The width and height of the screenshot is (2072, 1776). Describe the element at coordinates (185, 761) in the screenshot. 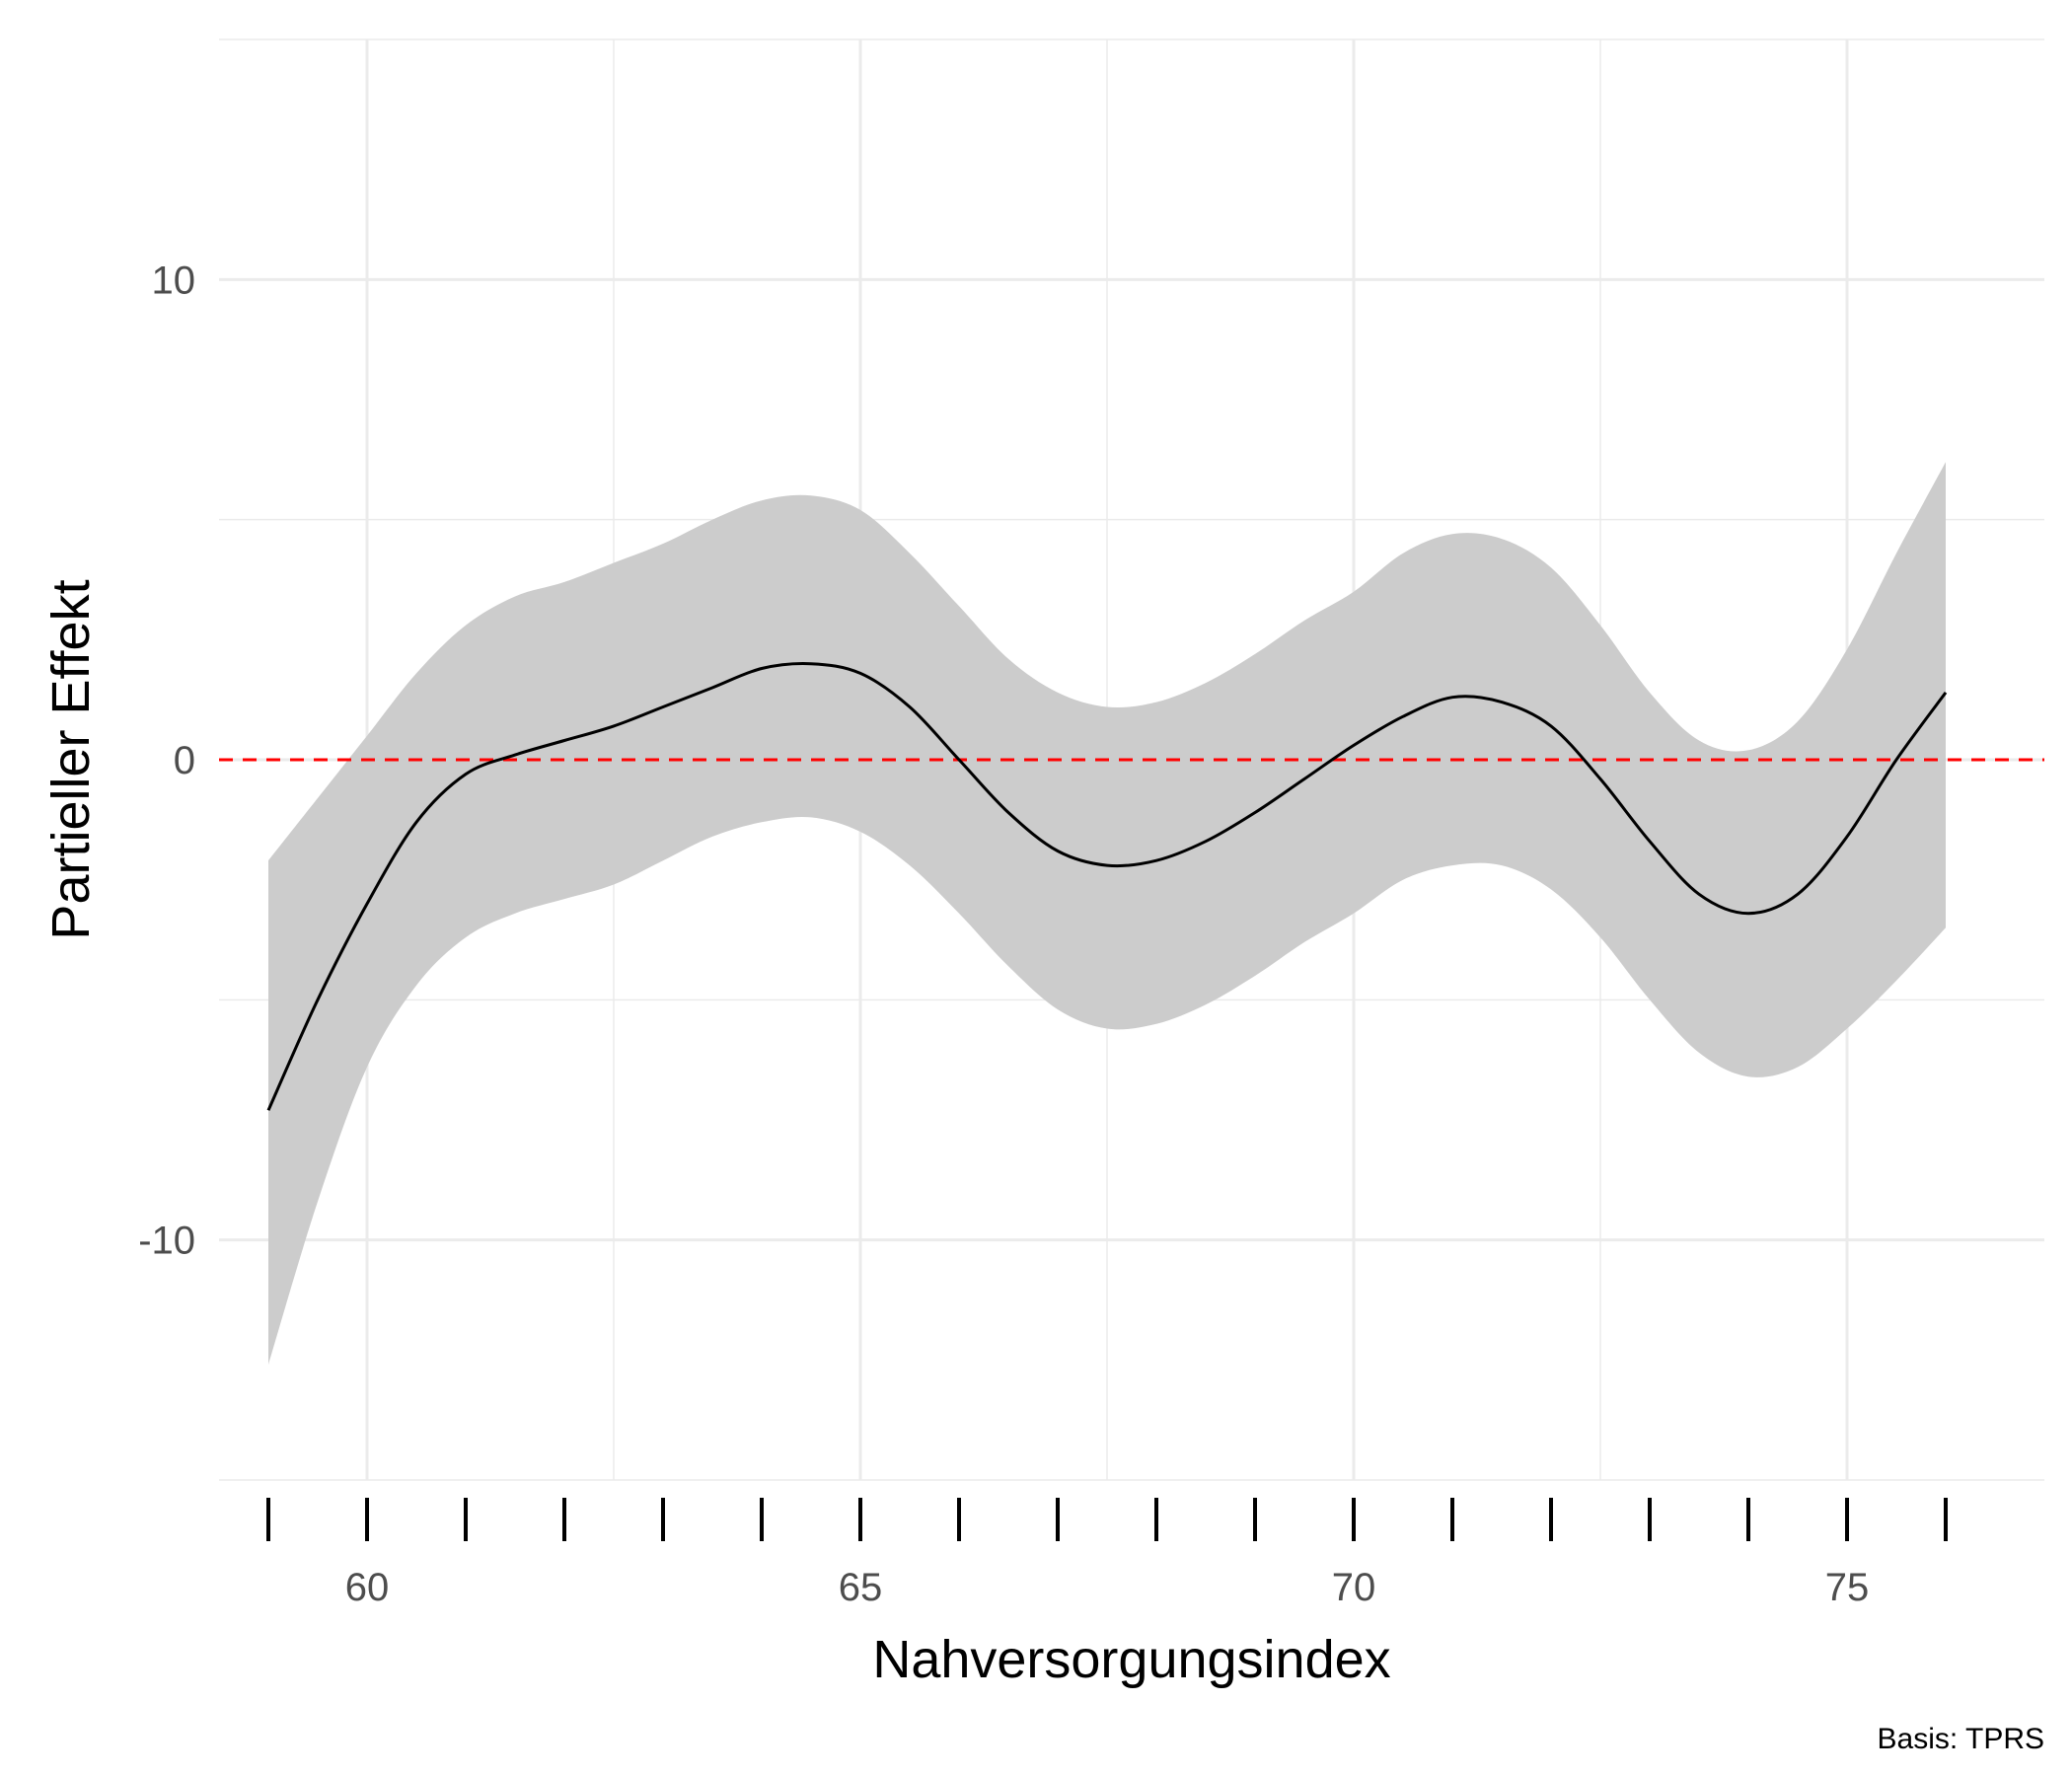

I see `y-tick-label: 0` at that location.